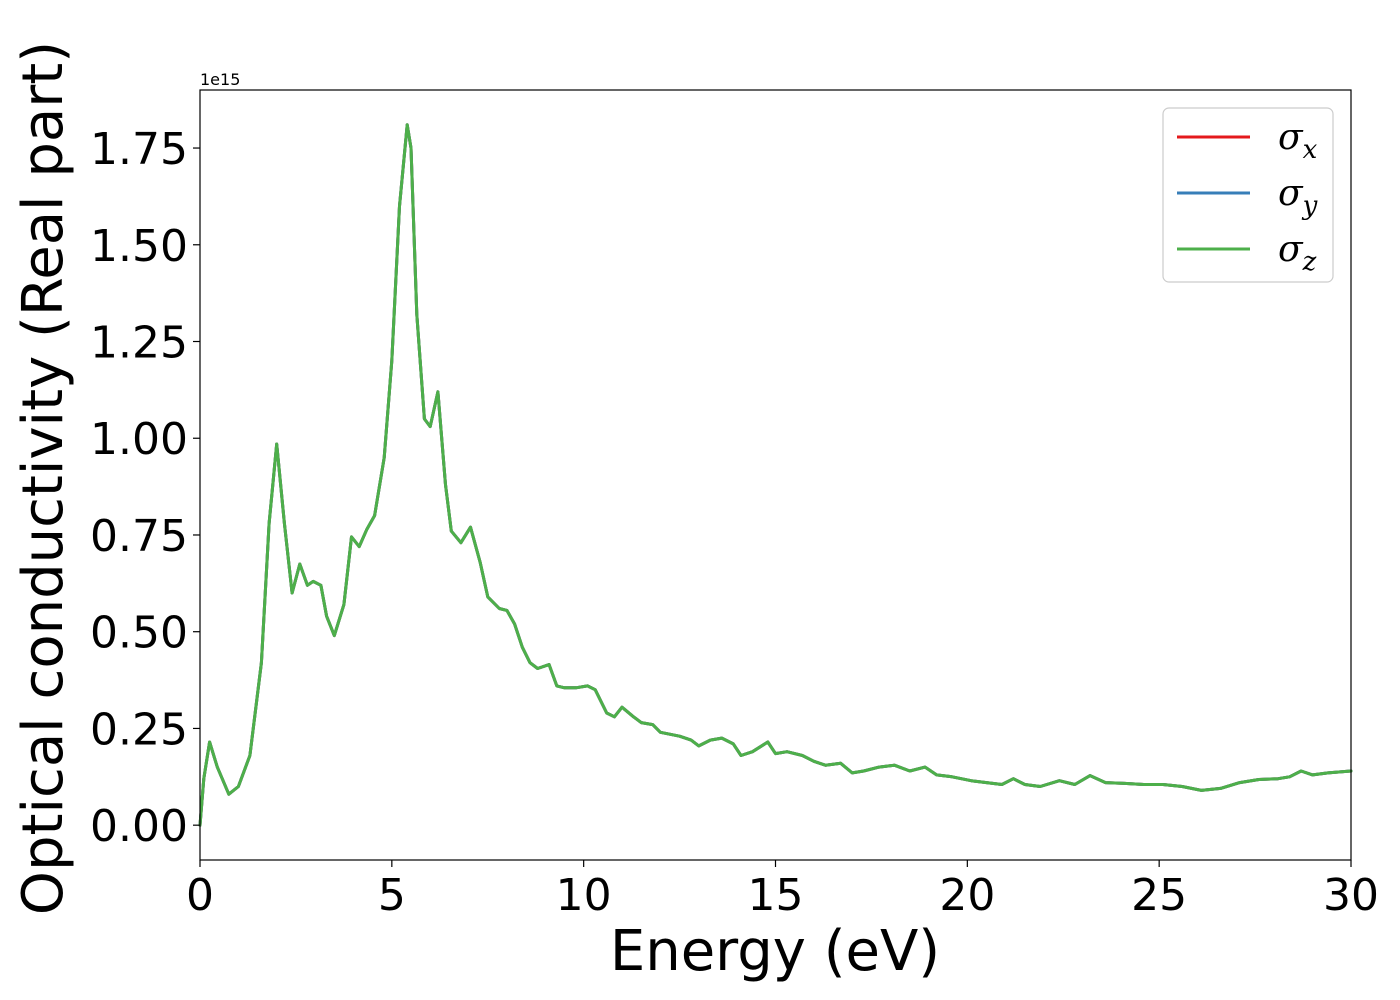 The image size is (1400, 1000). I want to click on legend-box, so click(1248, 195).